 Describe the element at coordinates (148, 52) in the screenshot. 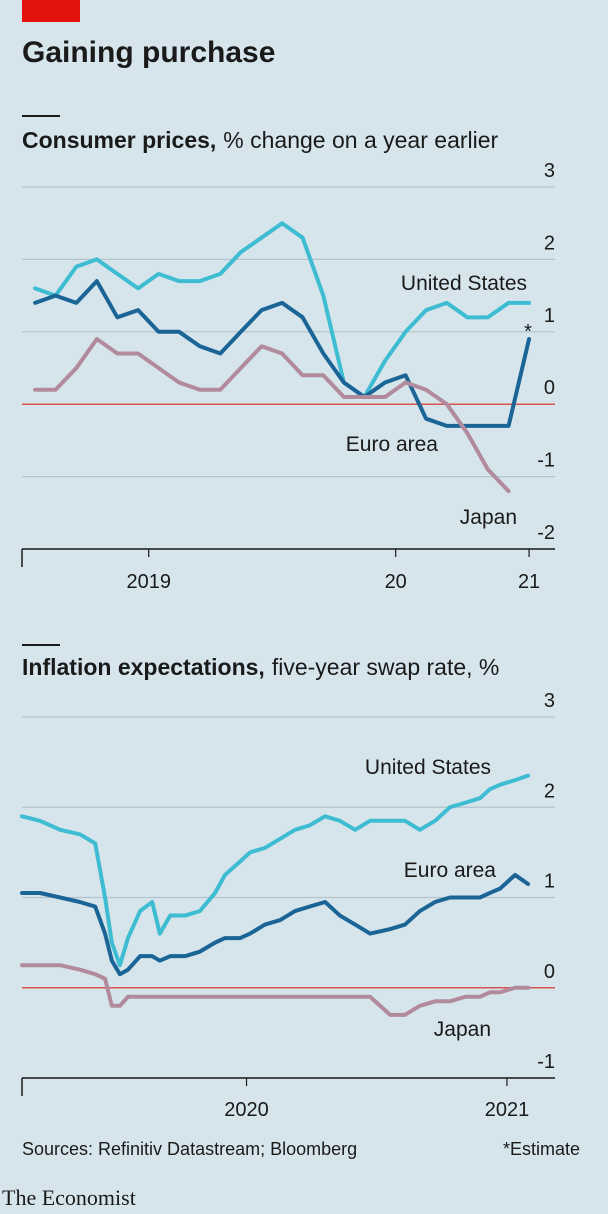

I see `page-title: Gaining purchase` at that location.